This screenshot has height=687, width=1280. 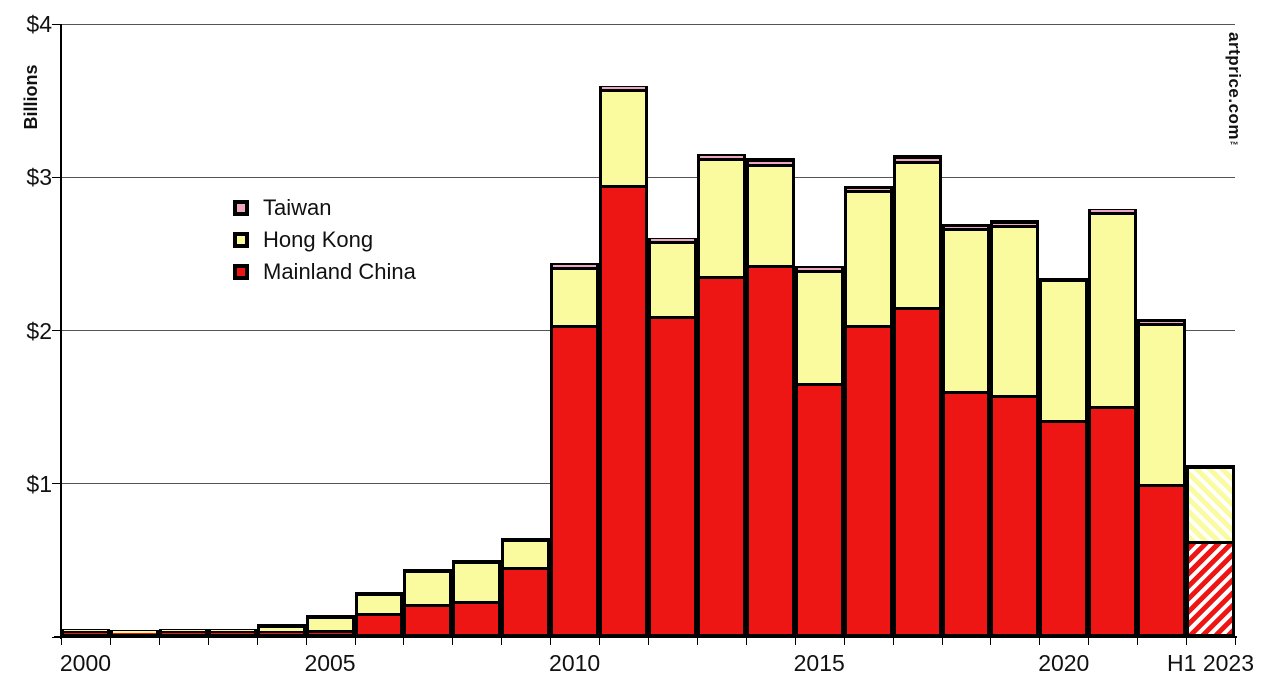 What do you see at coordinates (966, 430) in the screenshot?
I see `bar-2018` at bounding box center [966, 430].